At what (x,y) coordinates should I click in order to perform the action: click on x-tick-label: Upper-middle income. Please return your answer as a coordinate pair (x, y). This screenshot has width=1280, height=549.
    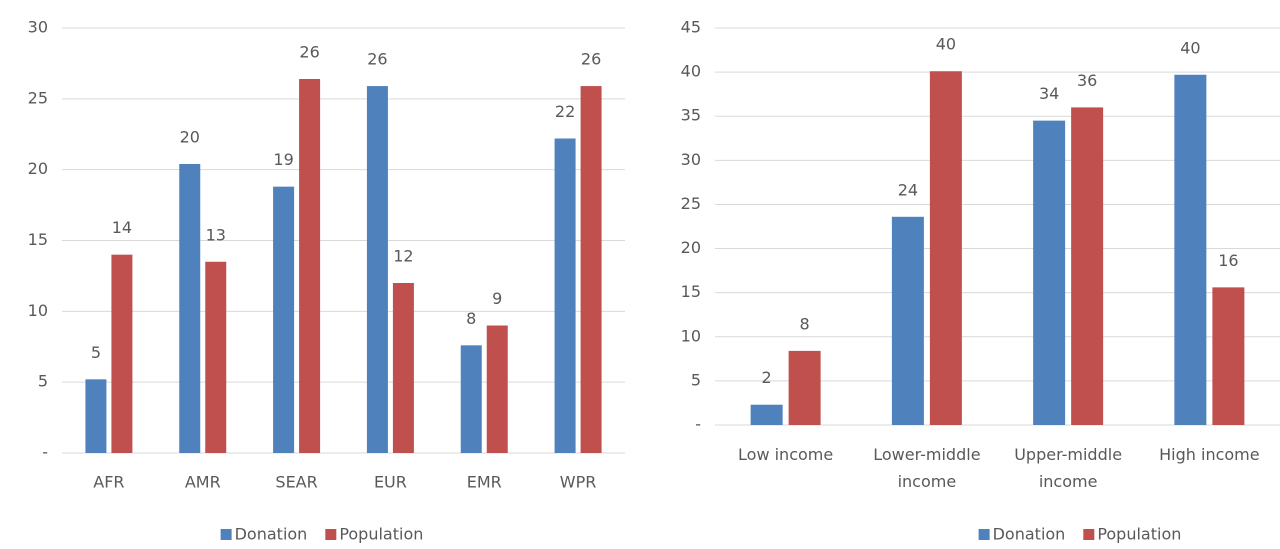
    Looking at the image, I should click on (1068, 468).